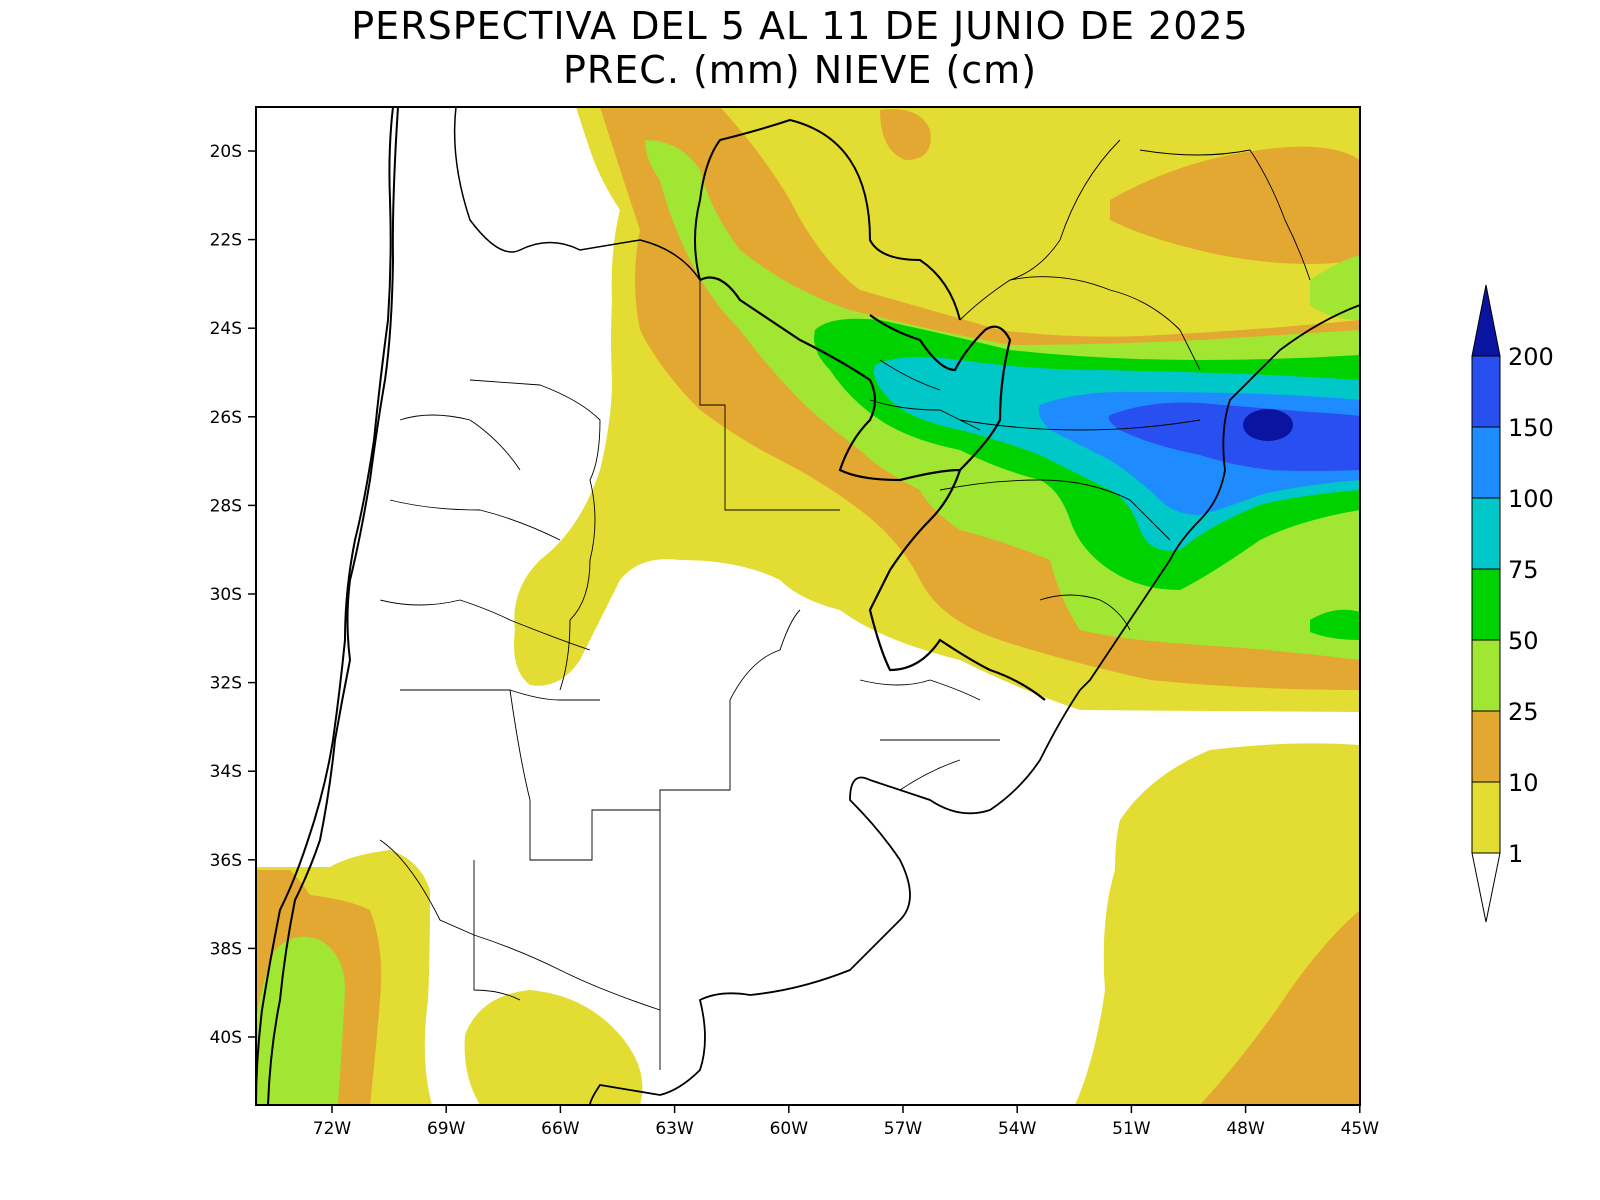  Describe the element at coordinates (1131, 1129) in the screenshot. I see `lon-label: 51W` at that location.